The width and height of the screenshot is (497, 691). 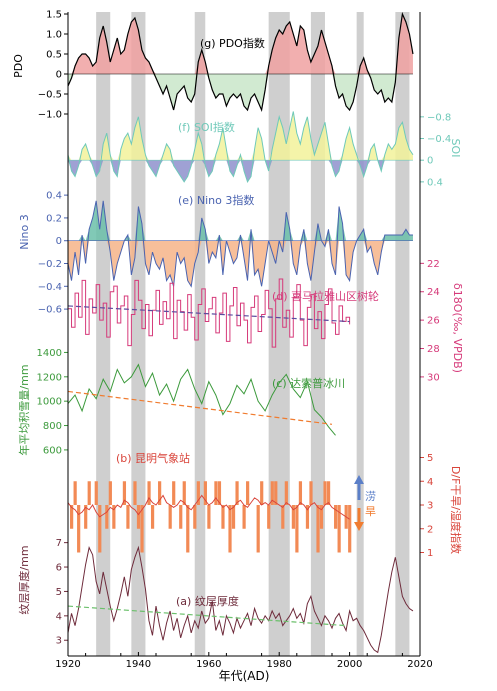 What do you see at coordinates (50, 115) in the screenshot?
I see `pdo-y-tick-label: −1.0` at bounding box center [50, 115].